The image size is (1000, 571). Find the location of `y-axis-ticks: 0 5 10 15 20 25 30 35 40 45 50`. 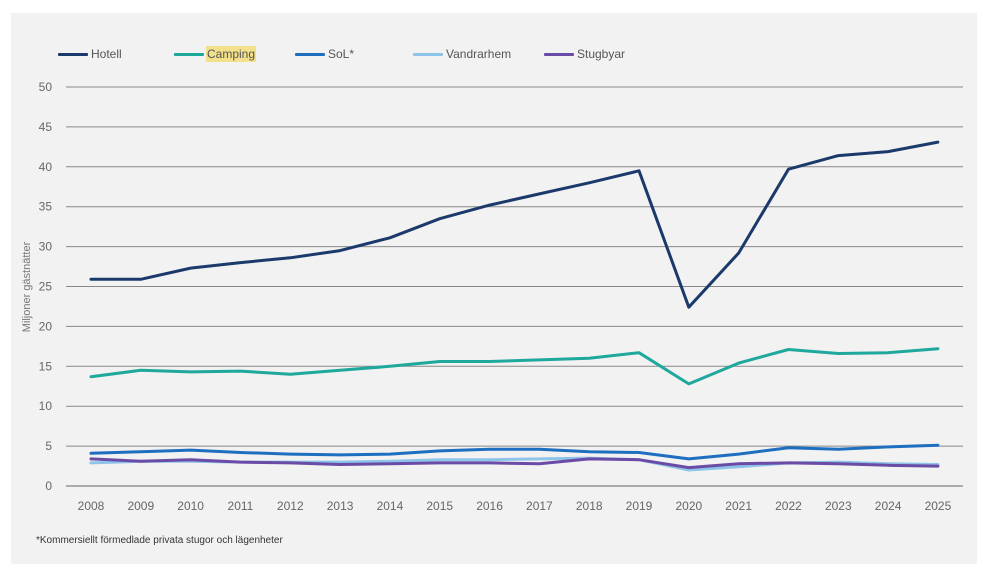

y-axis-ticks: 0 5 10 15 20 25 30 35 40 45 50 is located at coordinates (46, 286).